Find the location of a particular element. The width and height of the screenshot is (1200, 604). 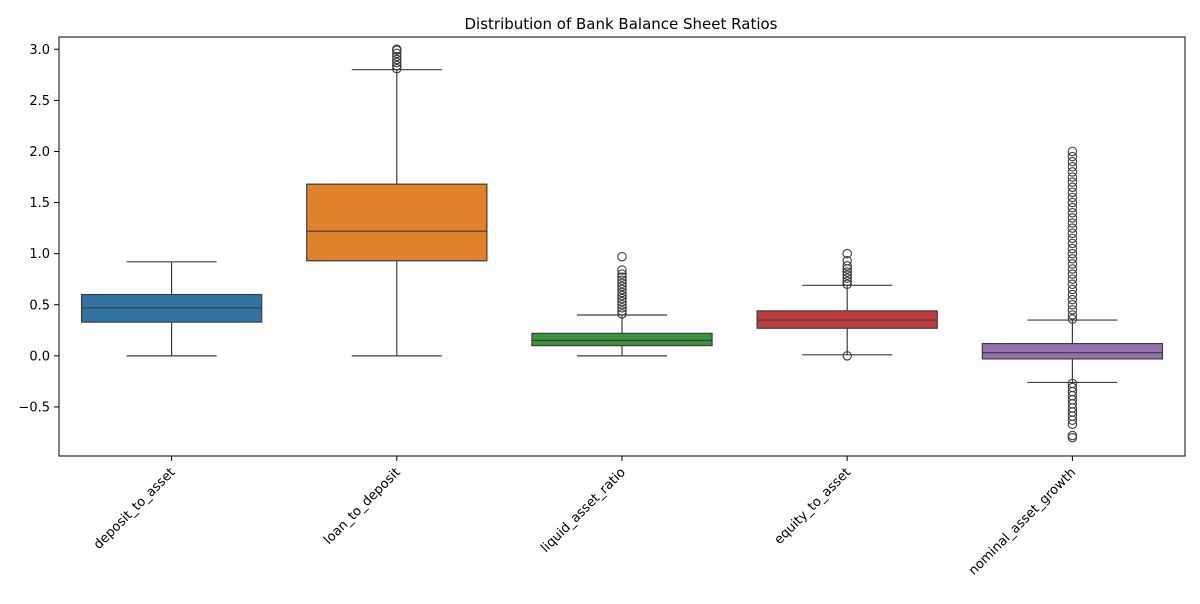

y-tick-label: 0.0 is located at coordinates (39, 356).